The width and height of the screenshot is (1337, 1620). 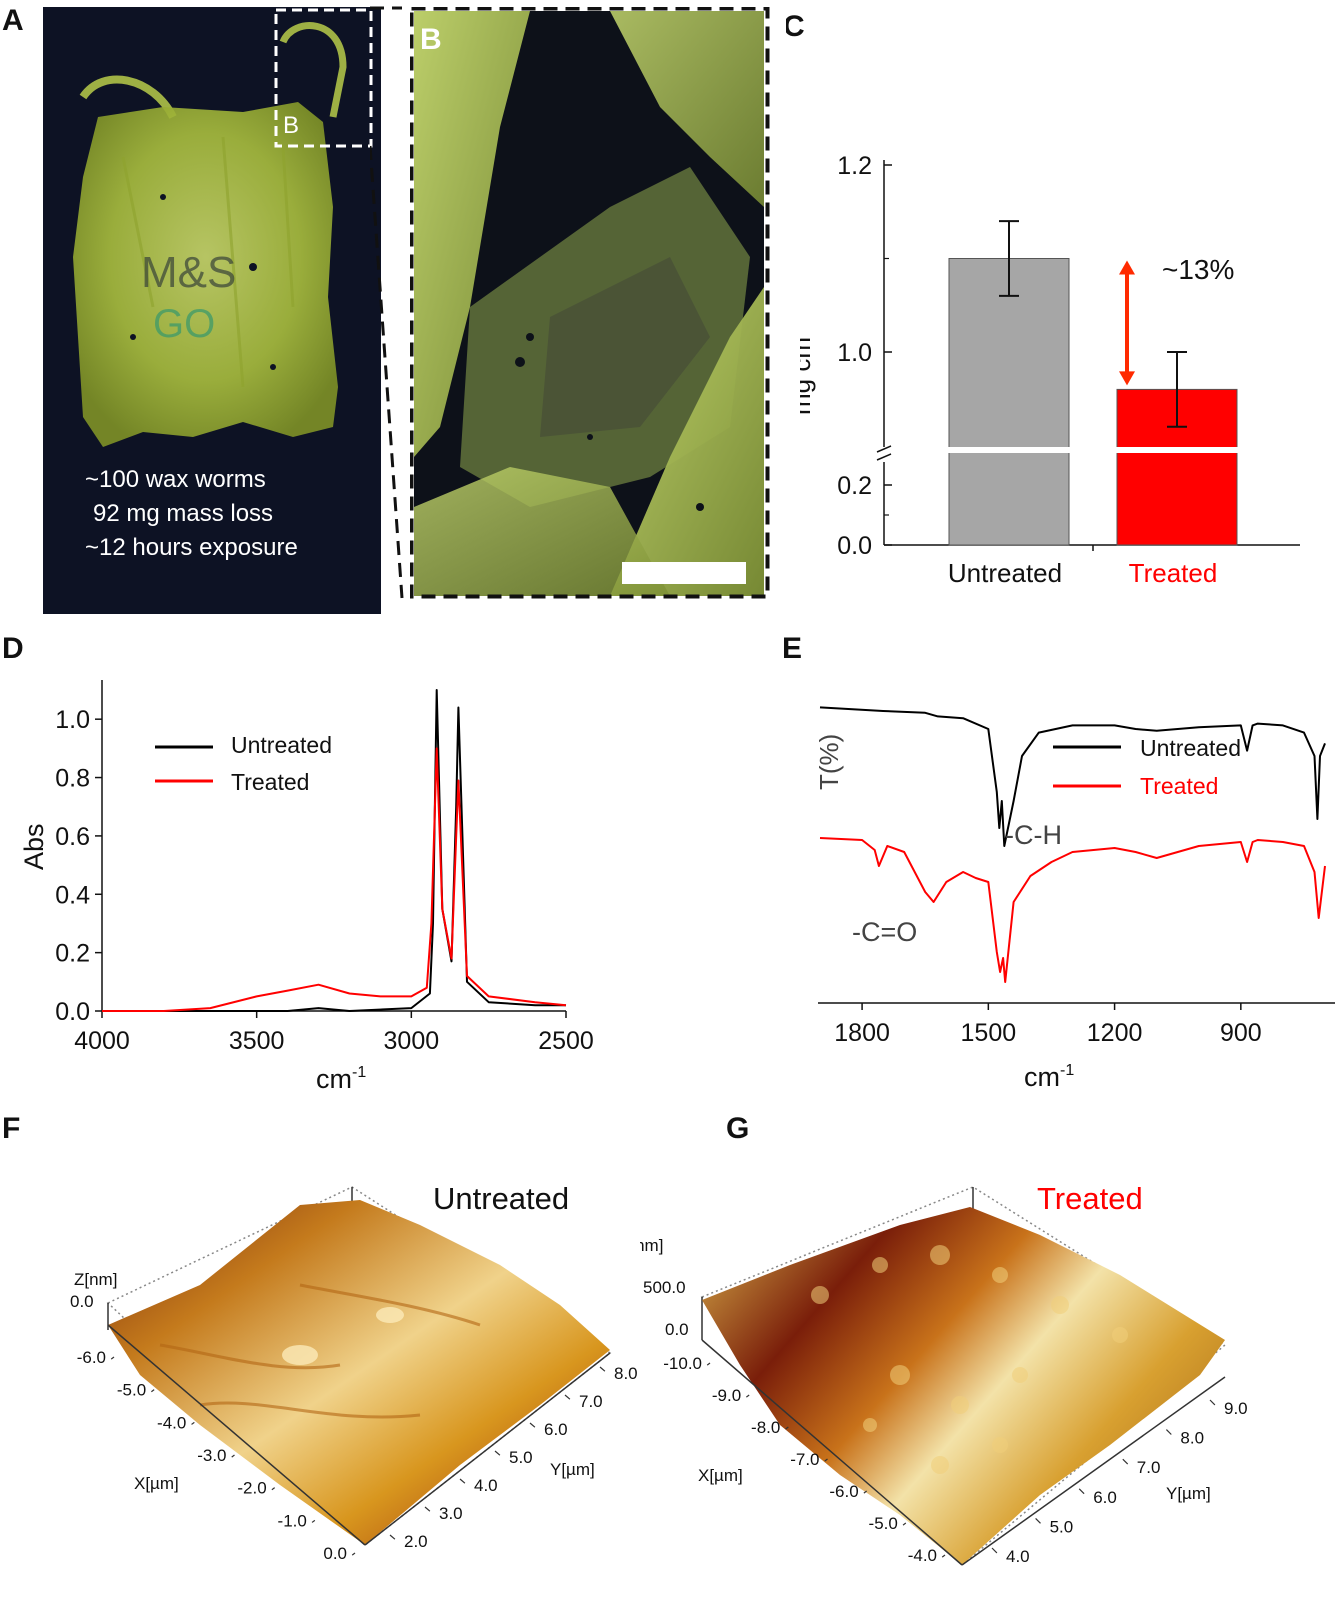 What do you see at coordinates (1198, 269) in the screenshot?
I see `percent-reduction-label: ~13%` at bounding box center [1198, 269].